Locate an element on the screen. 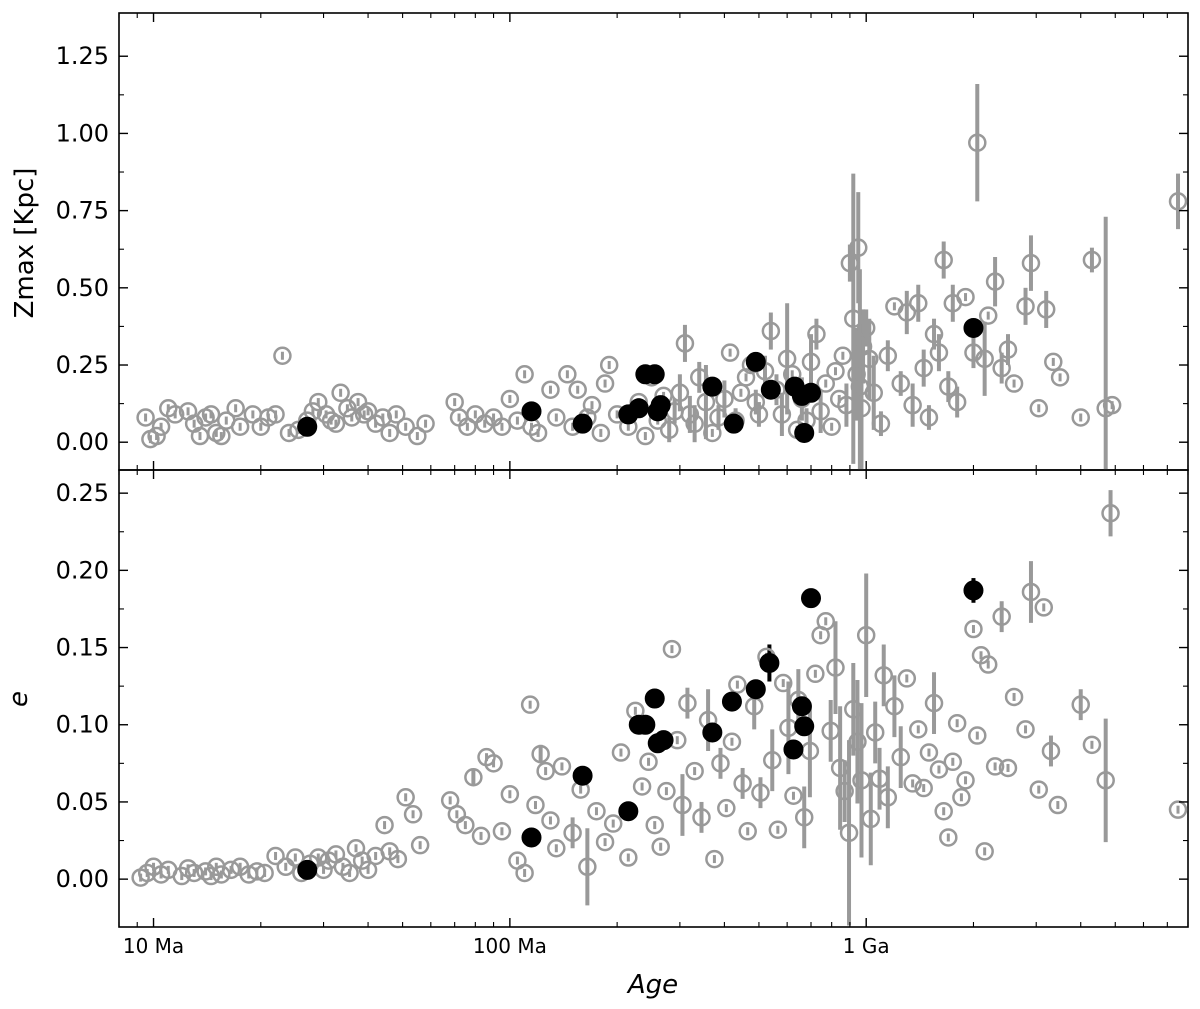 This screenshot has height=1009, width=1200. x-tick-label: 1 Ga is located at coordinates (866, 946).